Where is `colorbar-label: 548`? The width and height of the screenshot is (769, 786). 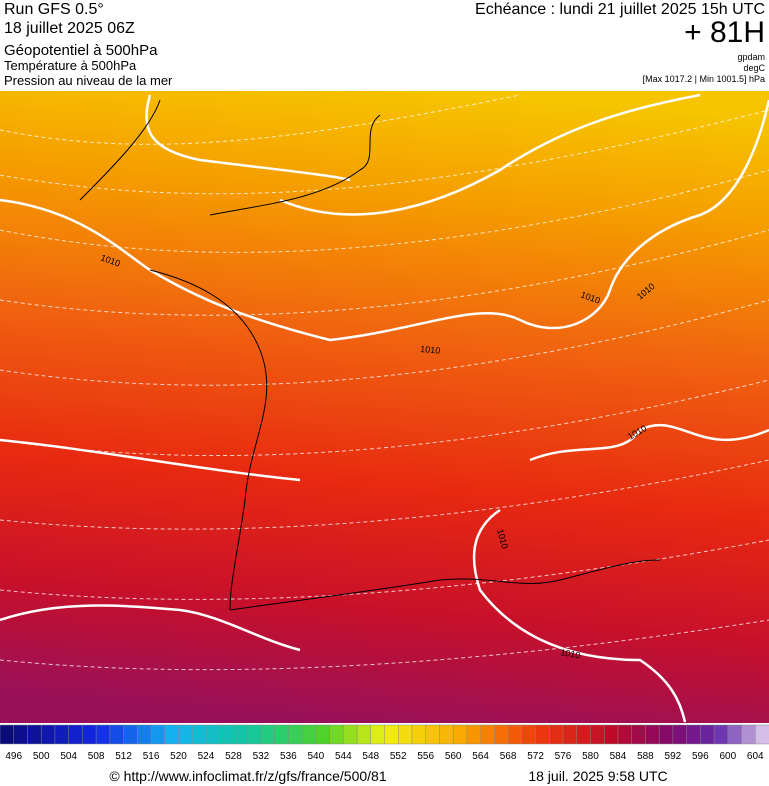 colorbar-label: 548 is located at coordinates (370, 756).